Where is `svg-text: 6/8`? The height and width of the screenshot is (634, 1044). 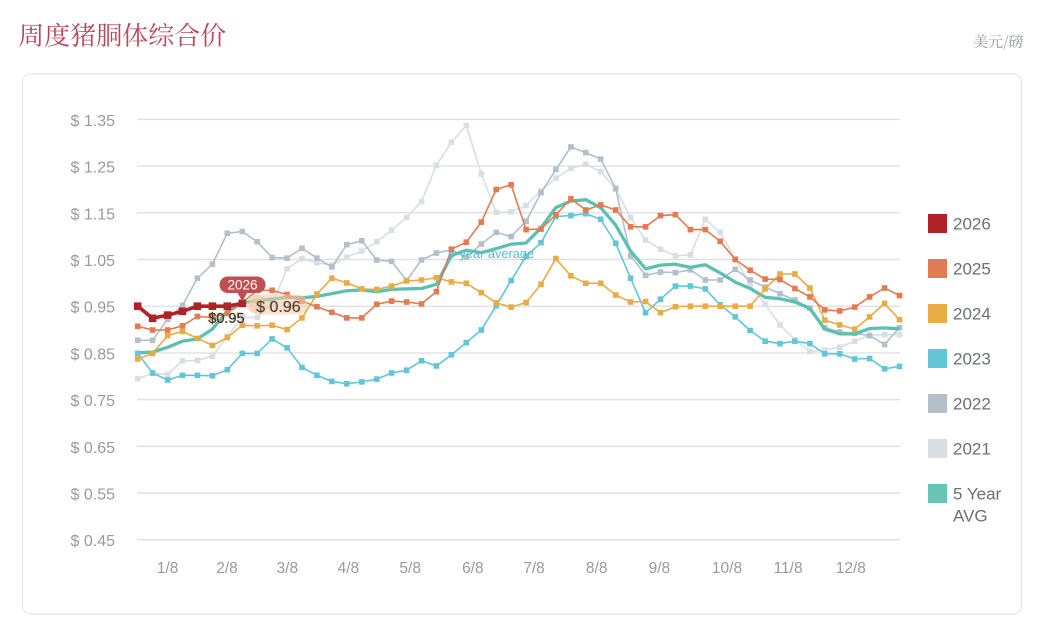
svg-text: 6/8 is located at coordinates (473, 568).